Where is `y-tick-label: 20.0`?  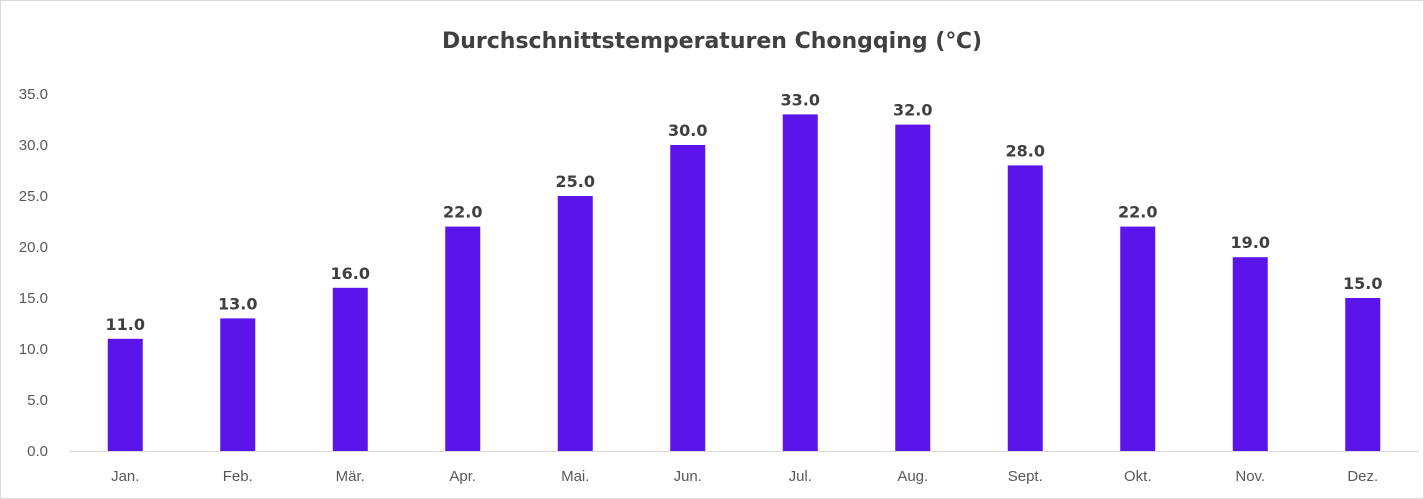 y-tick-label: 20.0 is located at coordinates (33, 247).